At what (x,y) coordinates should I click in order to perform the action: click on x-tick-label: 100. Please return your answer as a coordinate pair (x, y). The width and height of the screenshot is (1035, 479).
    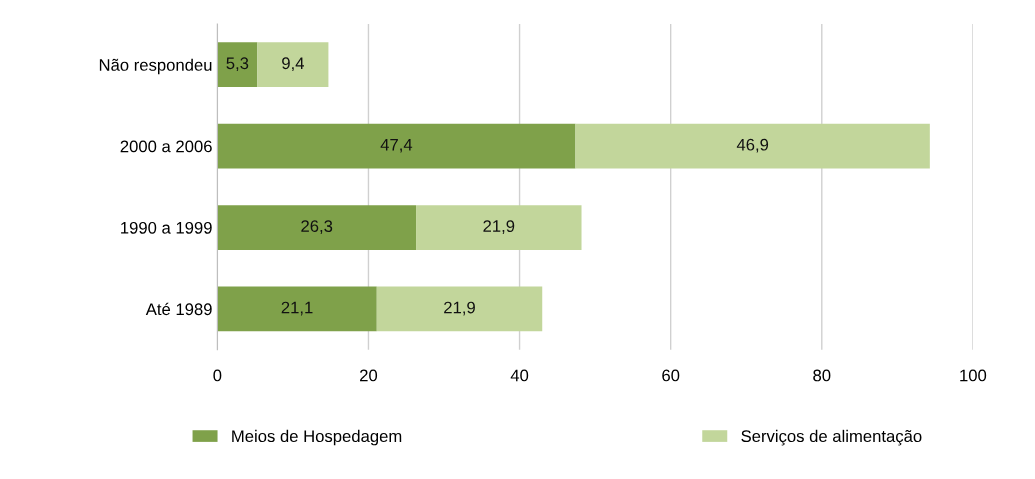
    Looking at the image, I should click on (973, 375).